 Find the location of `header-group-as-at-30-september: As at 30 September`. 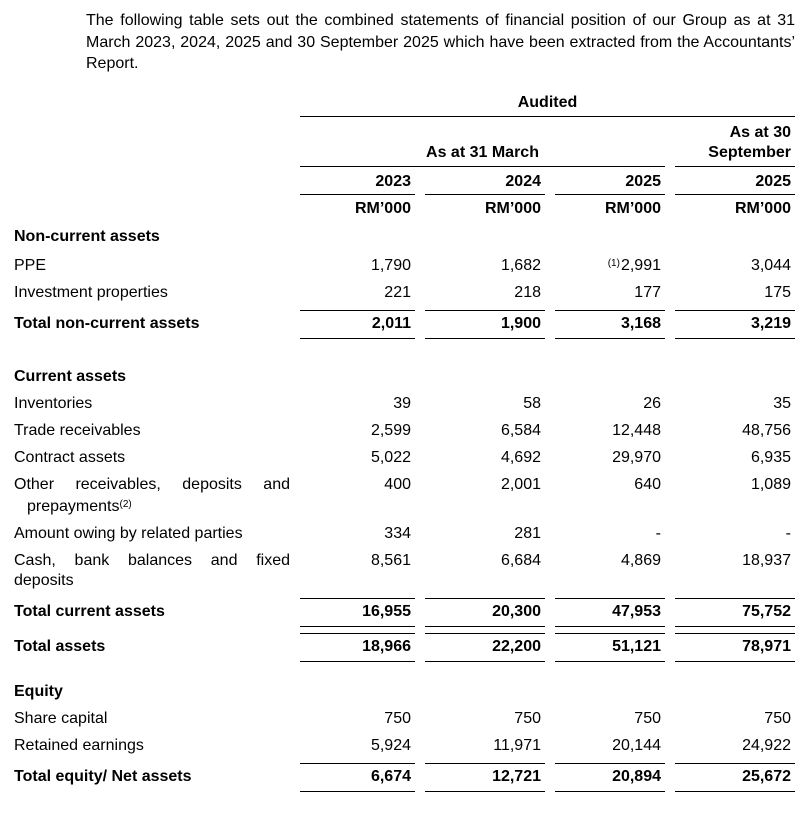

header-group-as-at-30-september: As at 30 September is located at coordinates (735, 145).